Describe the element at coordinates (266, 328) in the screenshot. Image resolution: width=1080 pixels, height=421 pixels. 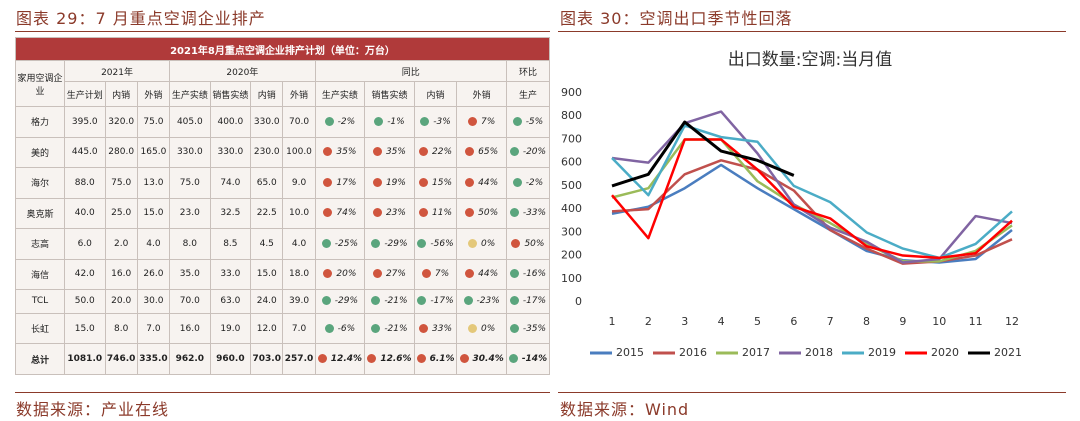
I see `cell-text: 12.0` at that location.